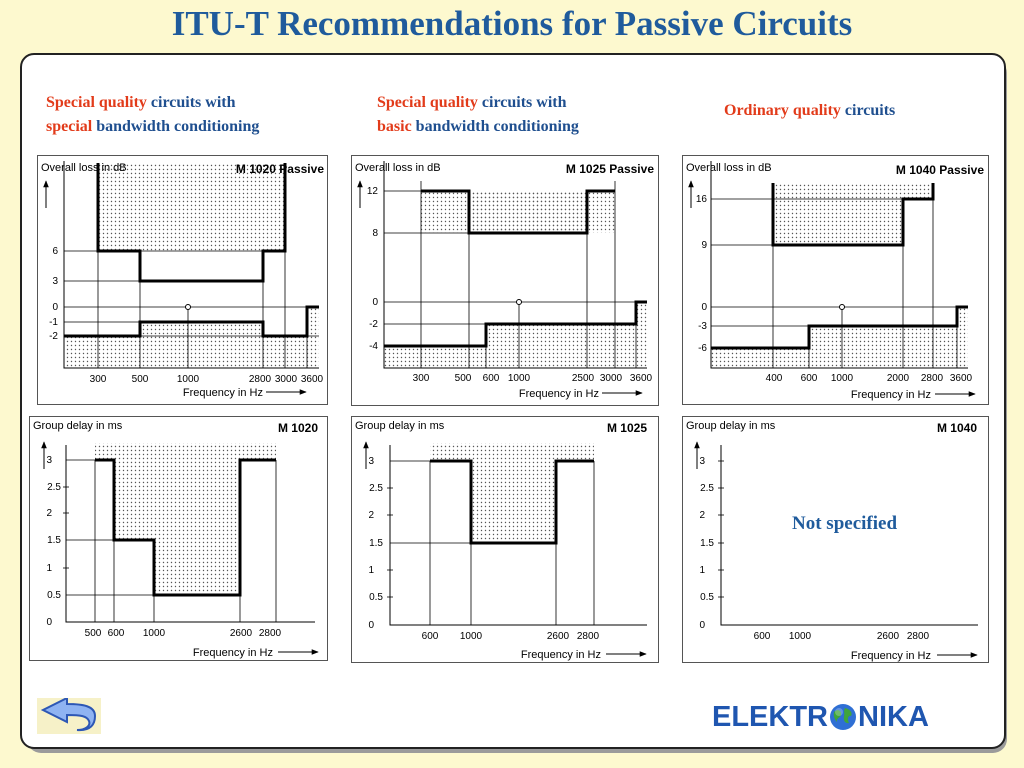 The height and width of the screenshot is (768, 1024). Describe the element at coordinates (375, 233) in the screenshot. I see `y-tick-label: 8` at that location.